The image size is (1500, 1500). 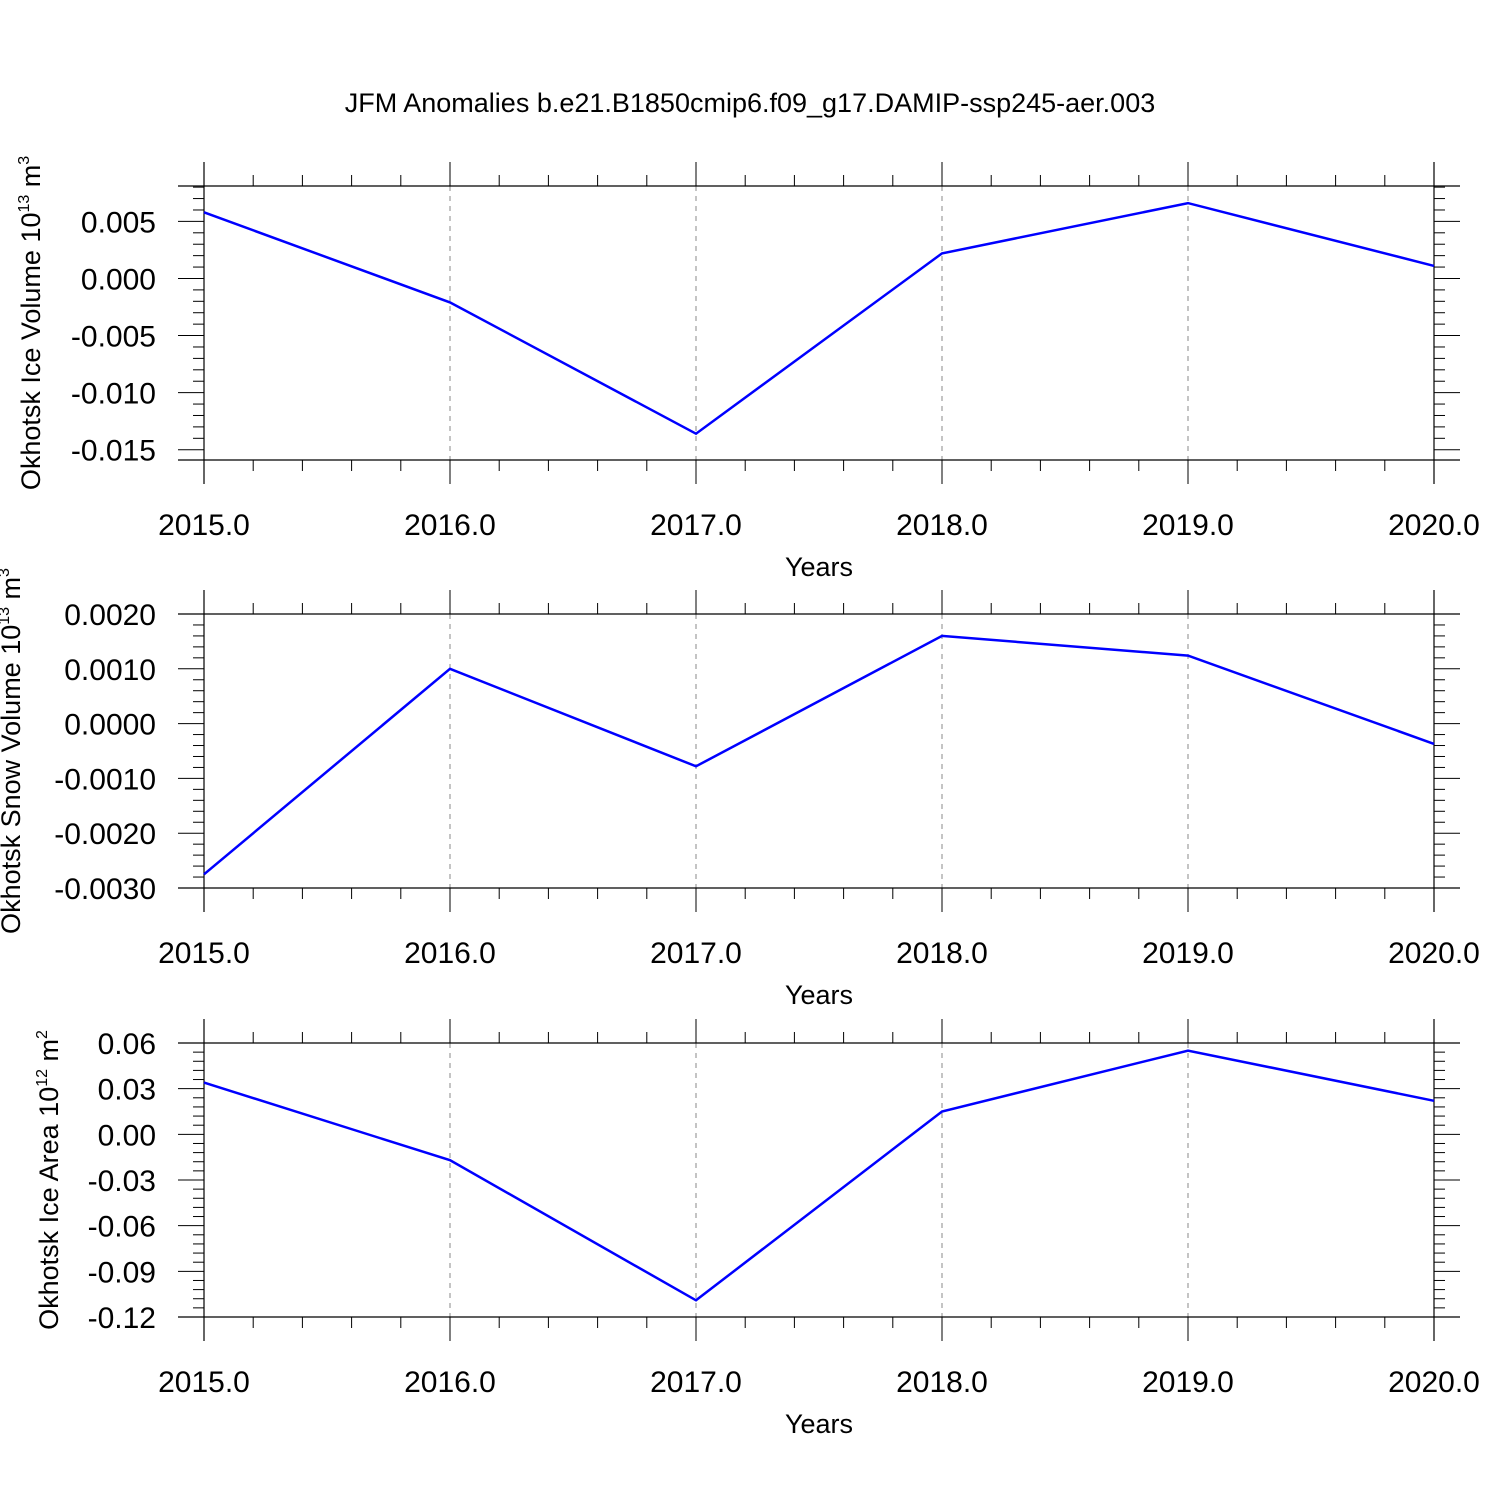 What do you see at coordinates (105, 889) in the screenshot?
I see `y-tick-label: -0.0030` at bounding box center [105, 889].